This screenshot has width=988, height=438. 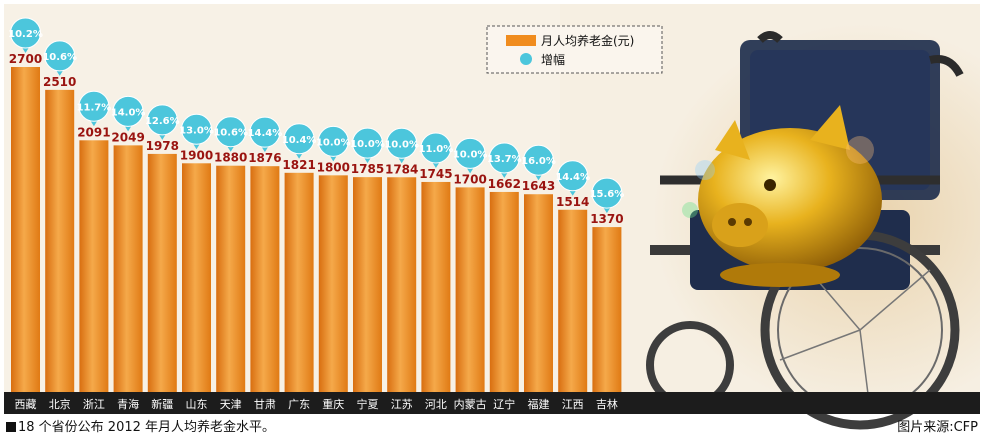 I want to click on value-label: 1876, so click(x=264, y=158).